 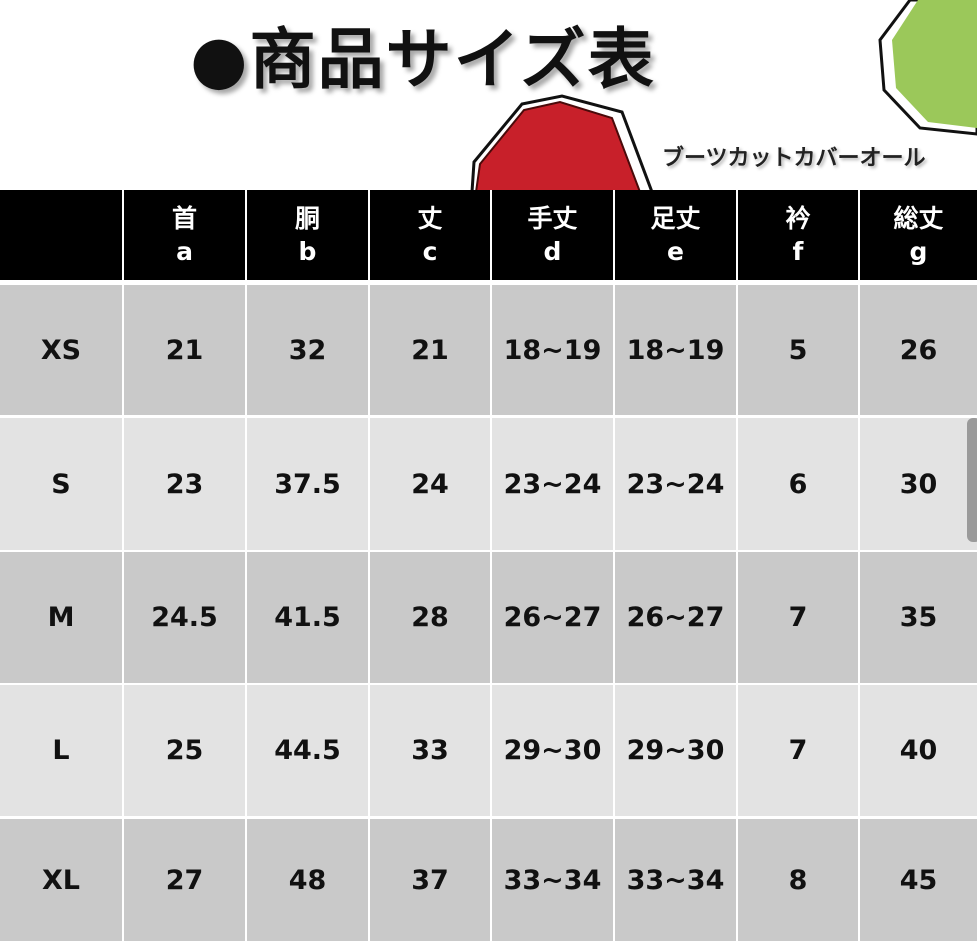 I want to click on header-label: 首, so click(x=184, y=218).